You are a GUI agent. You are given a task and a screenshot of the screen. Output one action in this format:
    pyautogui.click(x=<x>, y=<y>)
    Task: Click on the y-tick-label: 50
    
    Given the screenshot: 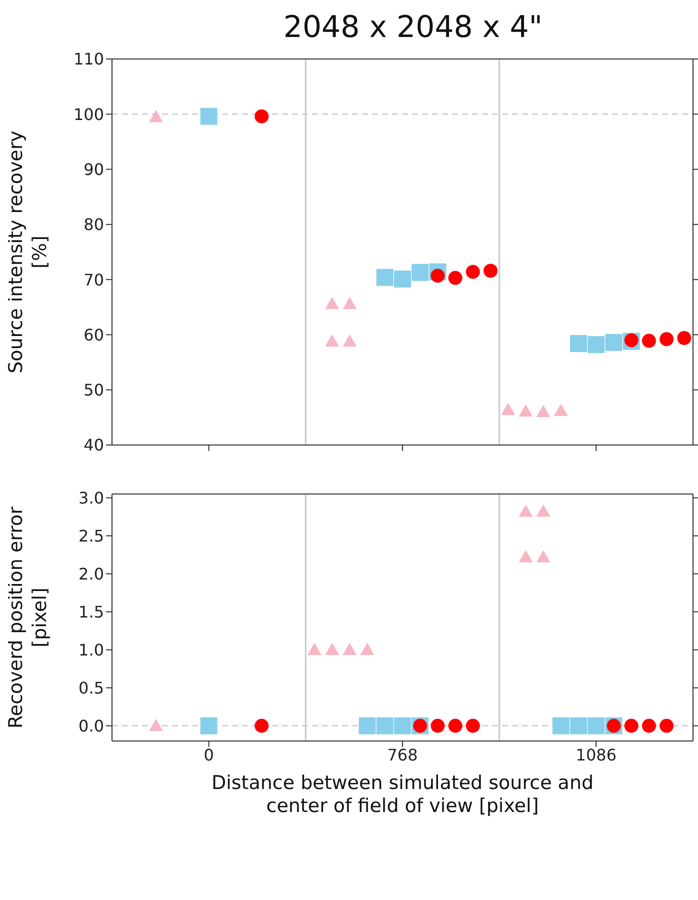 What is the action you would take?
    pyautogui.click(x=94, y=390)
    